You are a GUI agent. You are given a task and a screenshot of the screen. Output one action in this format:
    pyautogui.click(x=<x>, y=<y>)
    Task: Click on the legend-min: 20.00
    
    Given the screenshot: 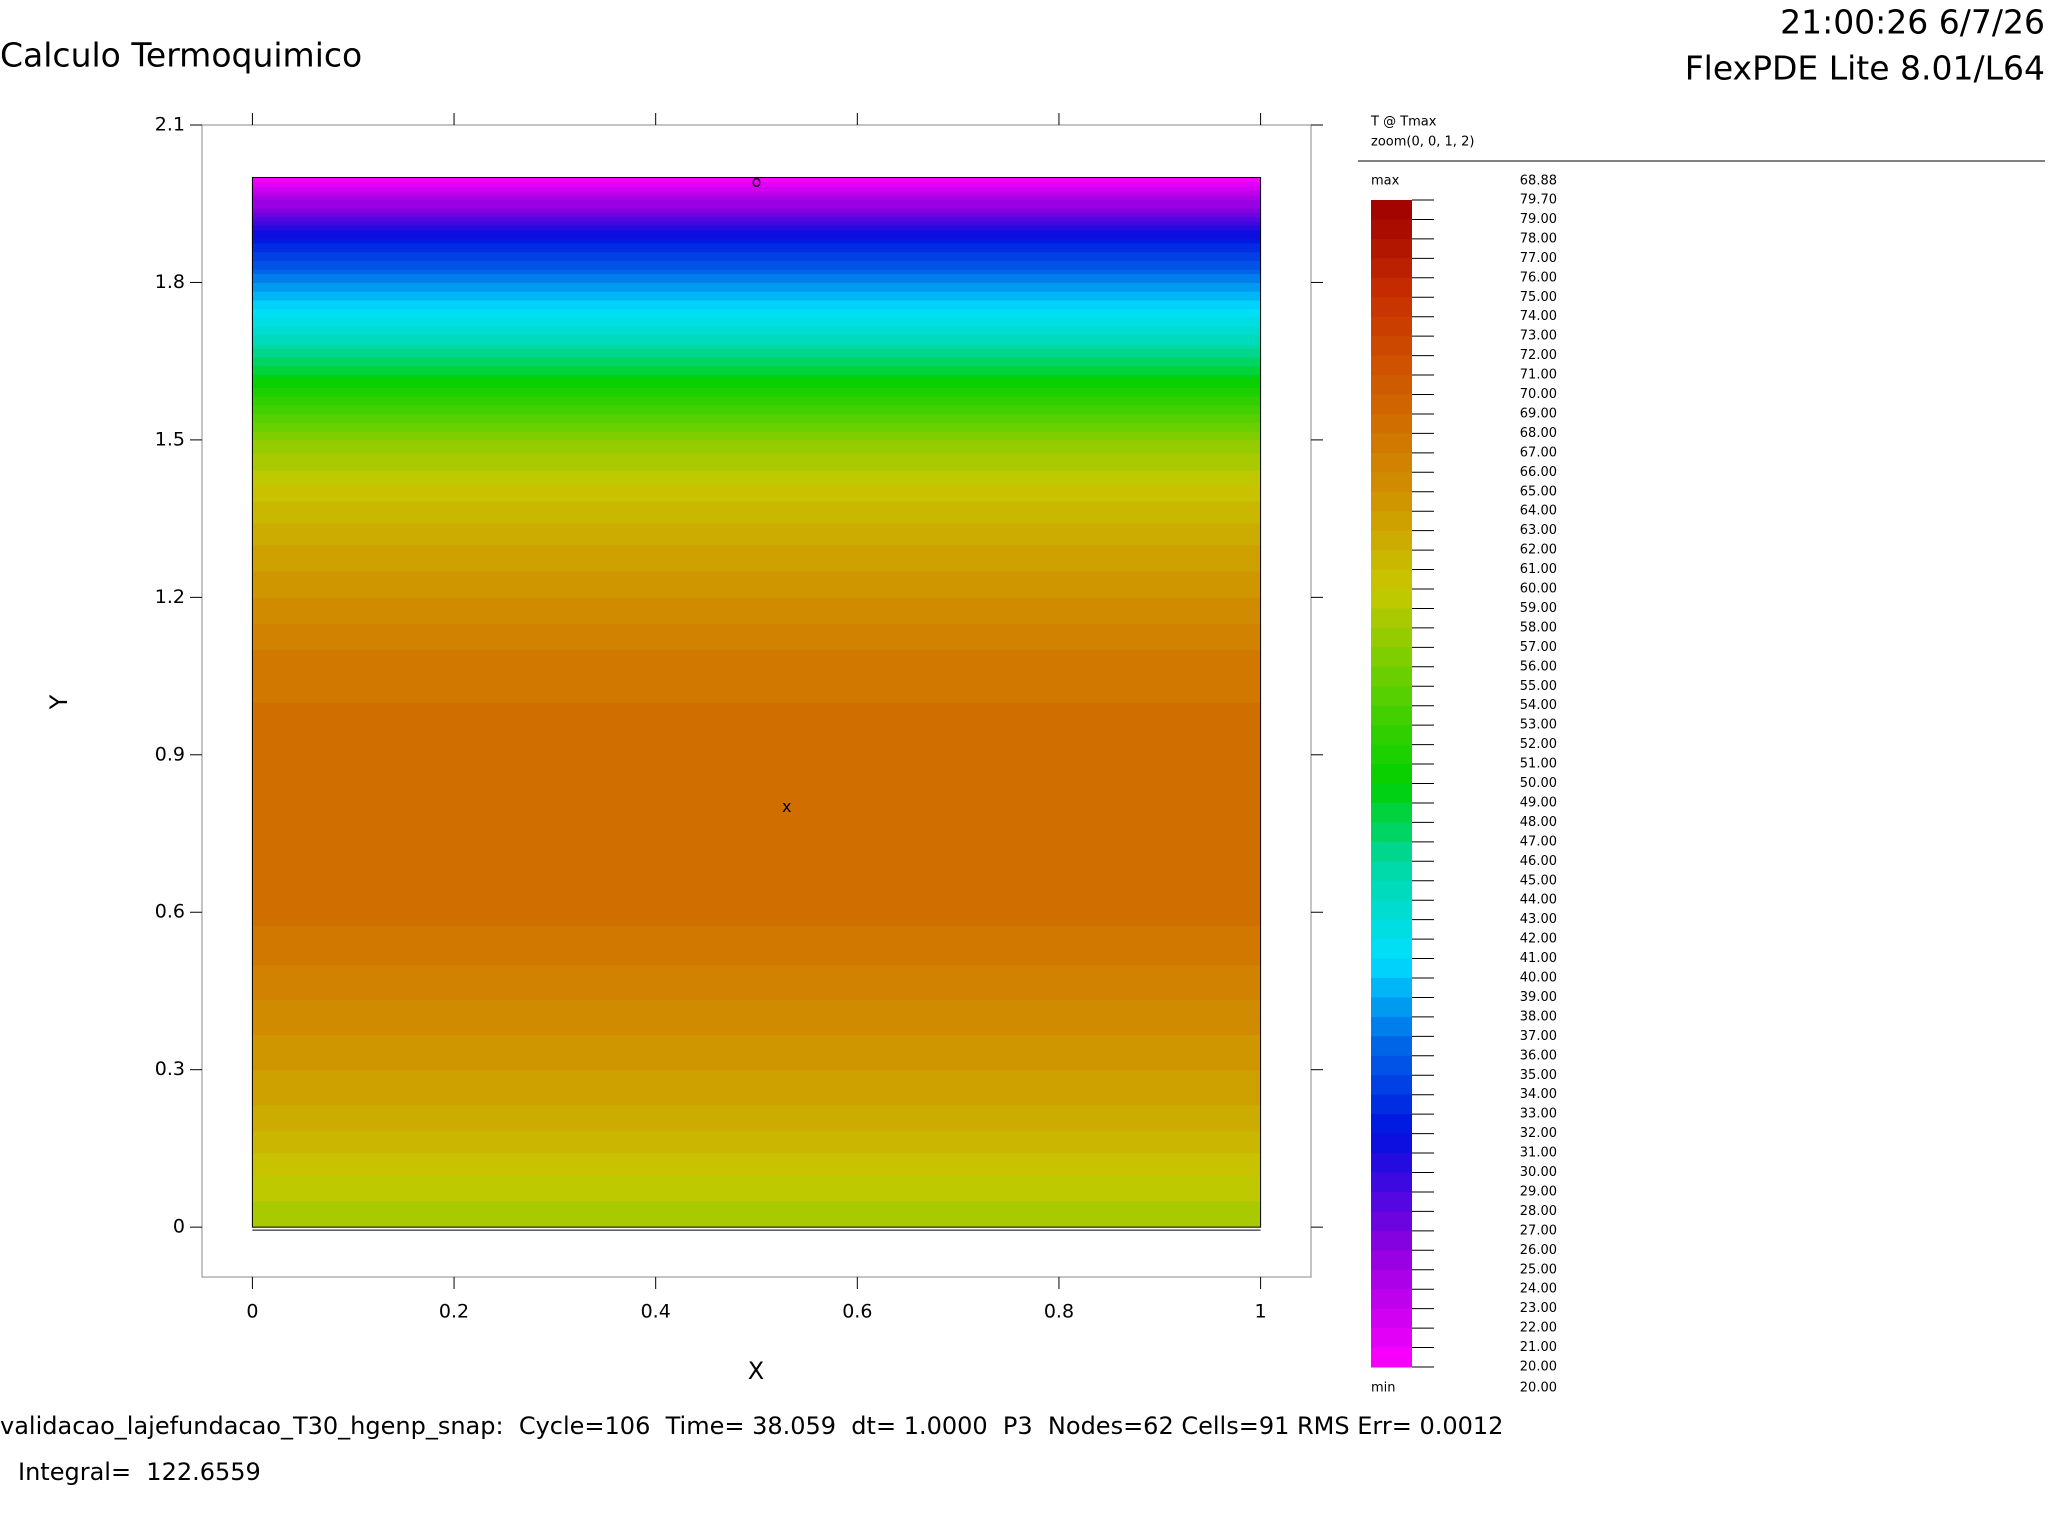 What is the action you would take?
    pyautogui.click(x=1538, y=1388)
    